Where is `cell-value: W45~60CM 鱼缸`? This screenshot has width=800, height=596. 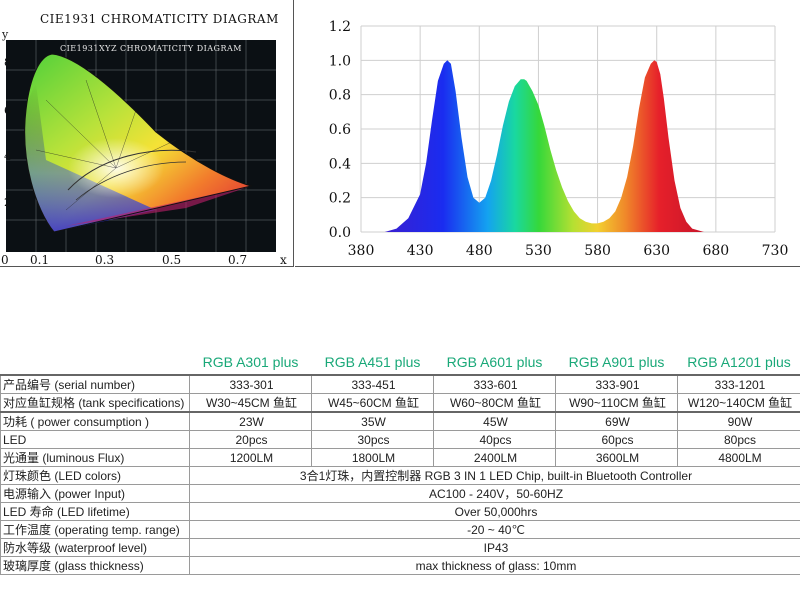 cell-value: W45~60CM 鱼缸 is located at coordinates (372, 403).